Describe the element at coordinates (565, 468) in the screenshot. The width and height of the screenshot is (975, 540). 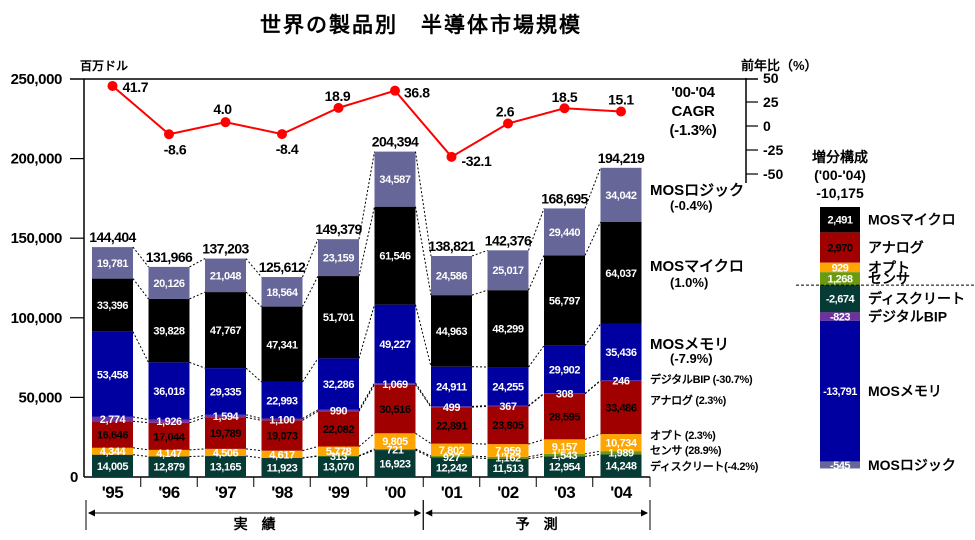
I see `bar-segment-label-discrete: 12,954` at that location.